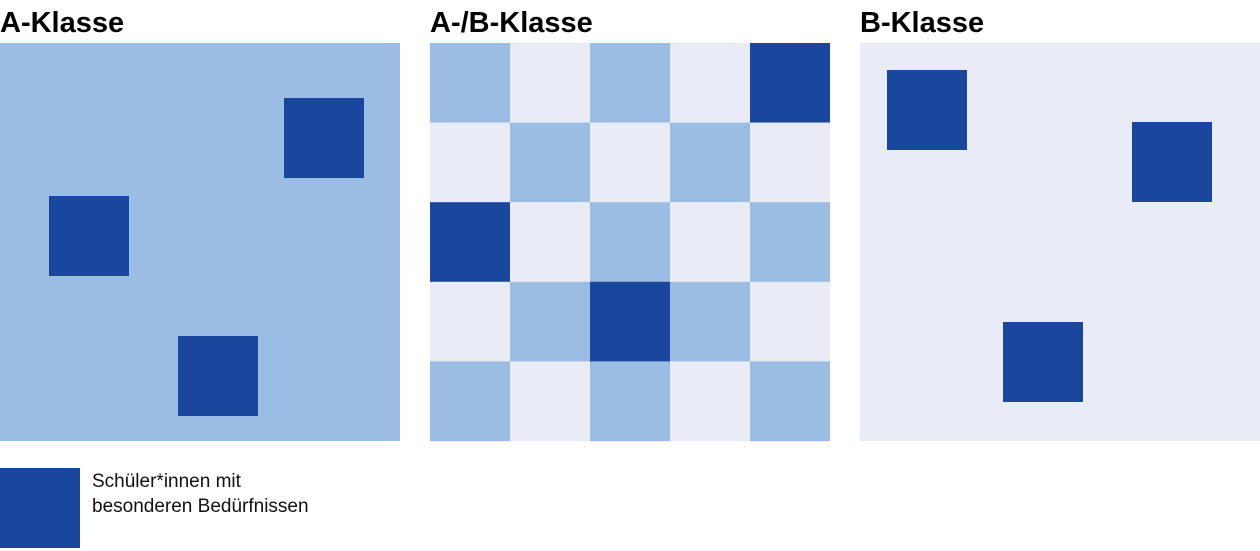  What do you see at coordinates (167, 481) in the screenshot?
I see `legend-text: Schüler*innen mit` at bounding box center [167, 481].